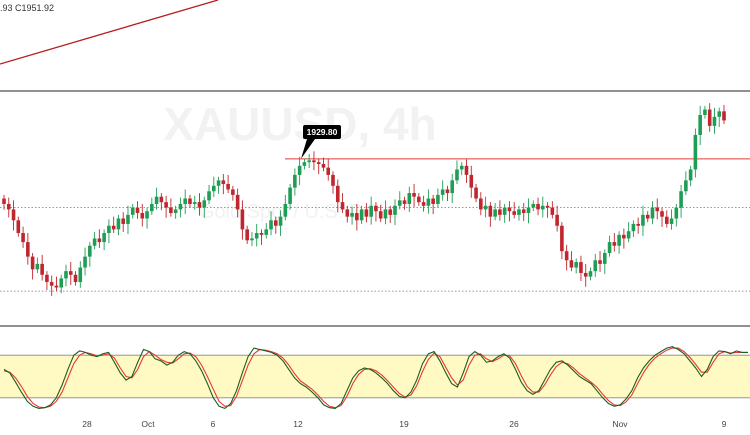 The width and height of the screenshot is (750, 435). Describe the element at coordinates (514, 424) in the screenshot. I see `x-tick-label: 26` at that location.